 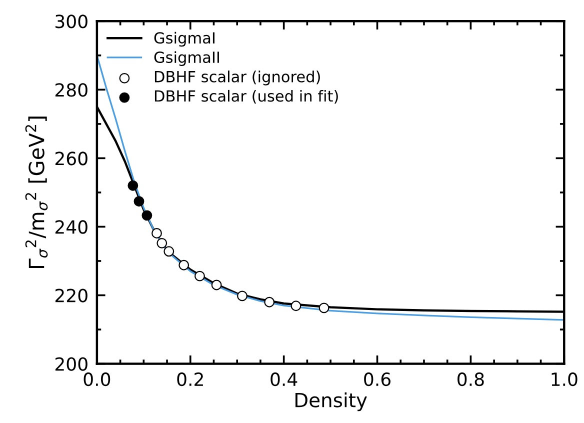 I want to click on x-tick-label: 0.2, so click(x=190, y=379).